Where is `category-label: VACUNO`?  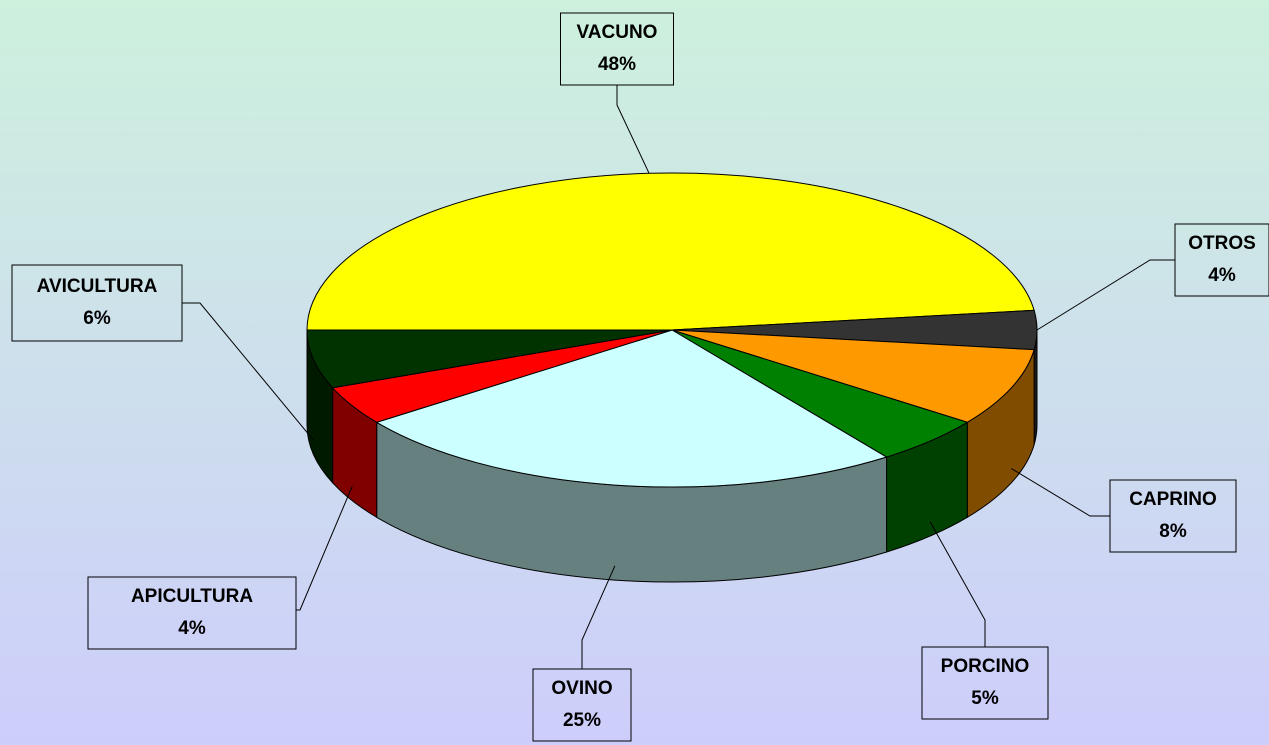 category-label: VACUNO is located at coordinates (617, 32).